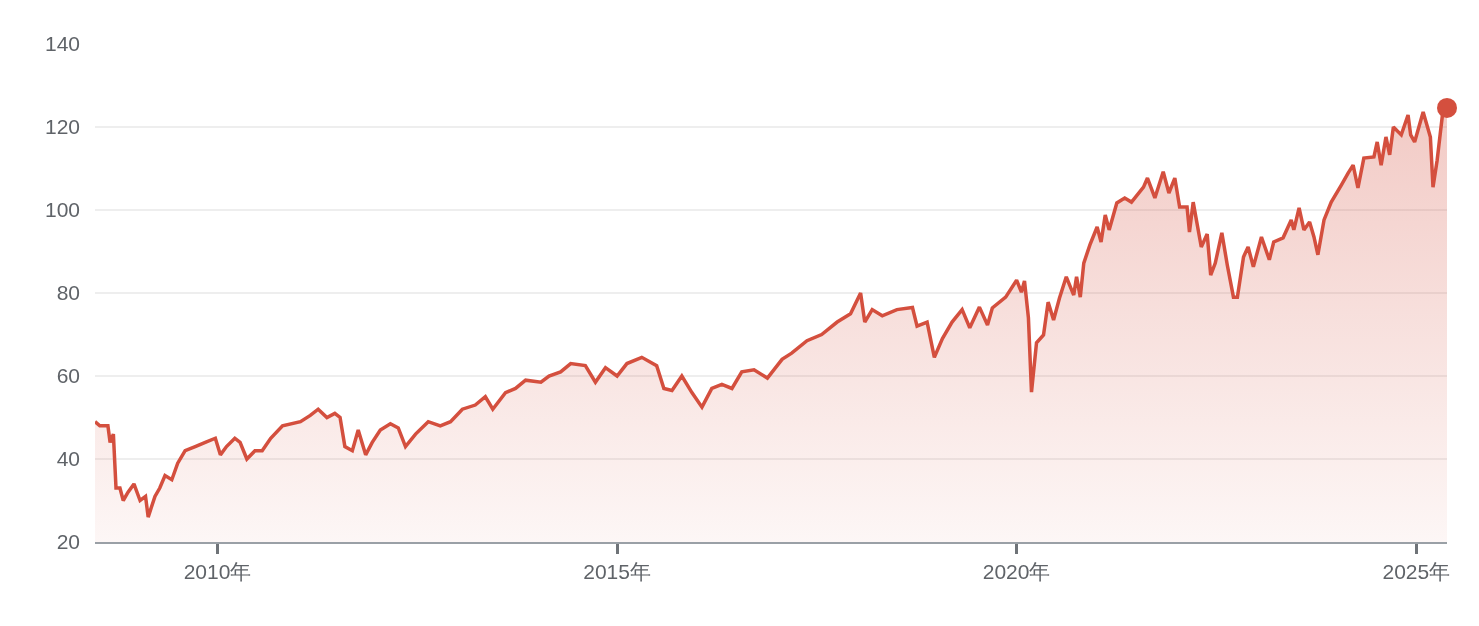 This screenshot has height=626, width=1479. Describe the element at coordinates (217, 572) in the screenshot. I see `x-tick-label: 2010年` at that location.